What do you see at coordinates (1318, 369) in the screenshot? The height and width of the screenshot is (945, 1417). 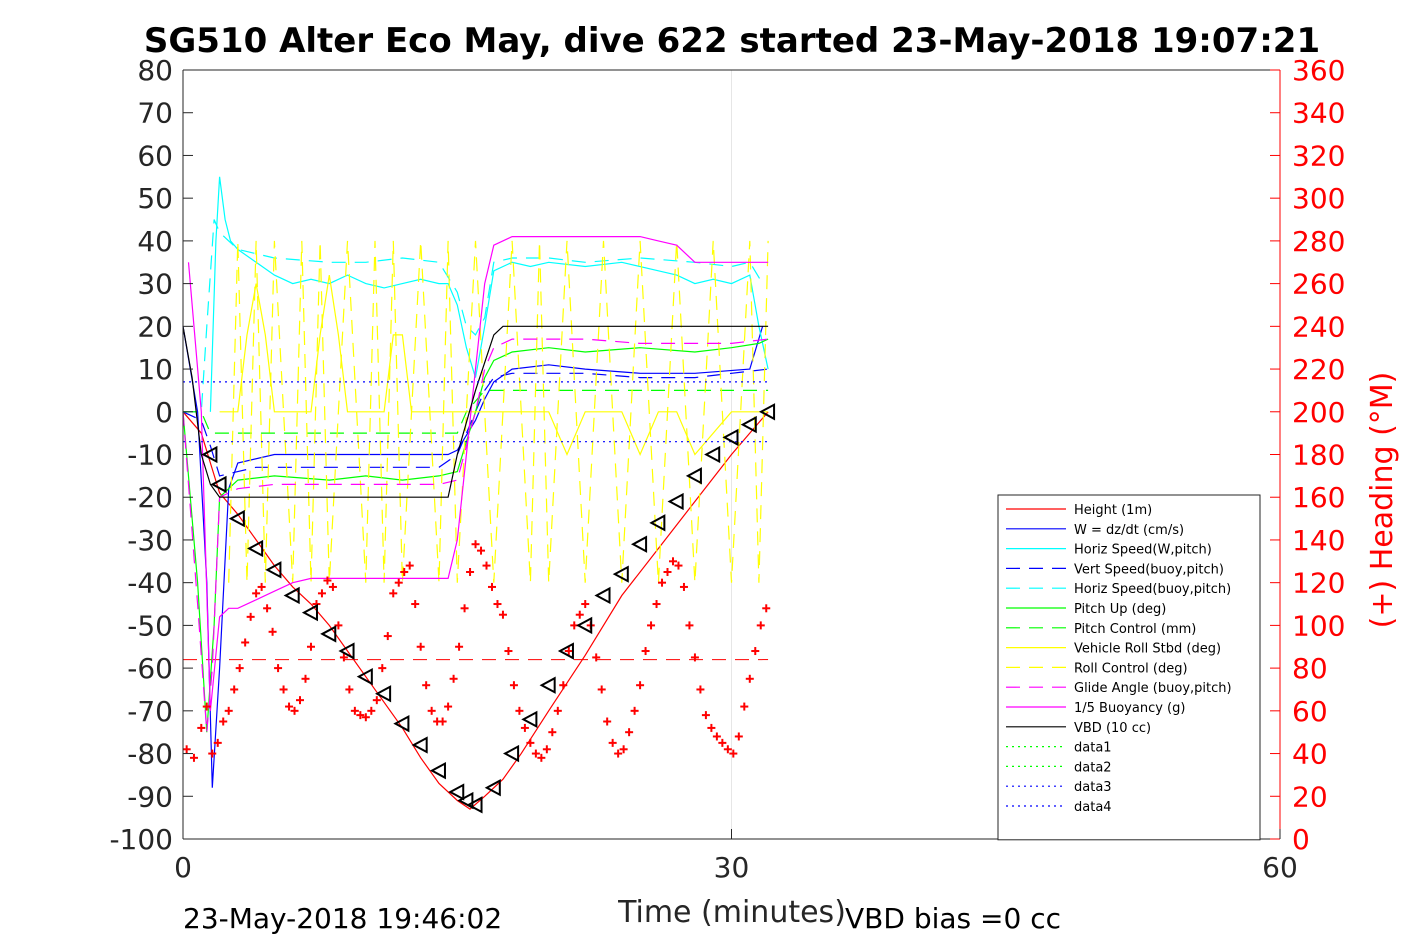 I see `right-tick-label: 220` at bounding box center [1318, 369].